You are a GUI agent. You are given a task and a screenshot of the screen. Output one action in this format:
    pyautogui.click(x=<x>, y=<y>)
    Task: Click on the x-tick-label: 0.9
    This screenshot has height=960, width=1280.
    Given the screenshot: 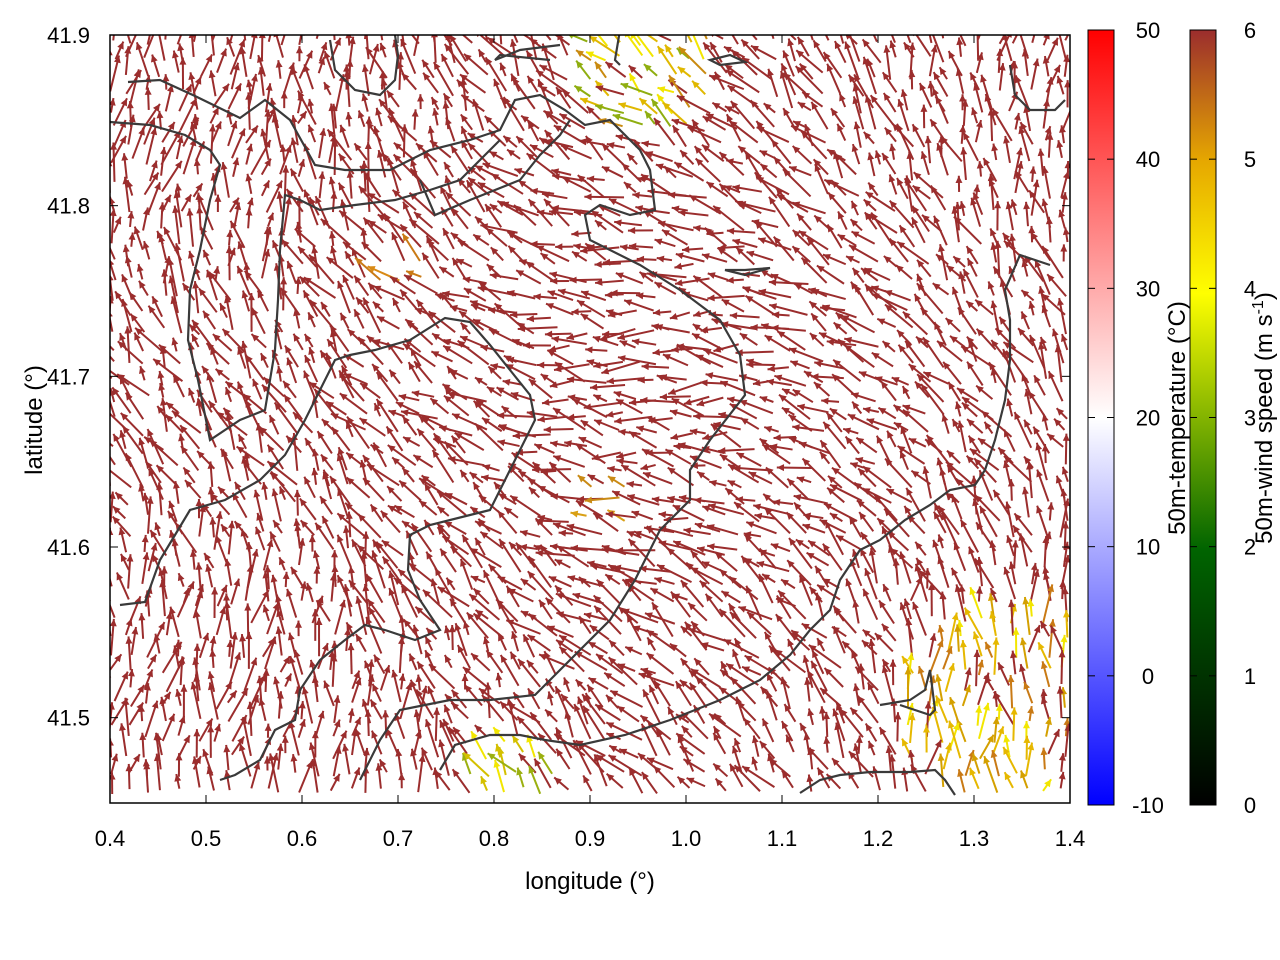 What is the action you would take?
    pyautogui.click(x=590, y=838)
    